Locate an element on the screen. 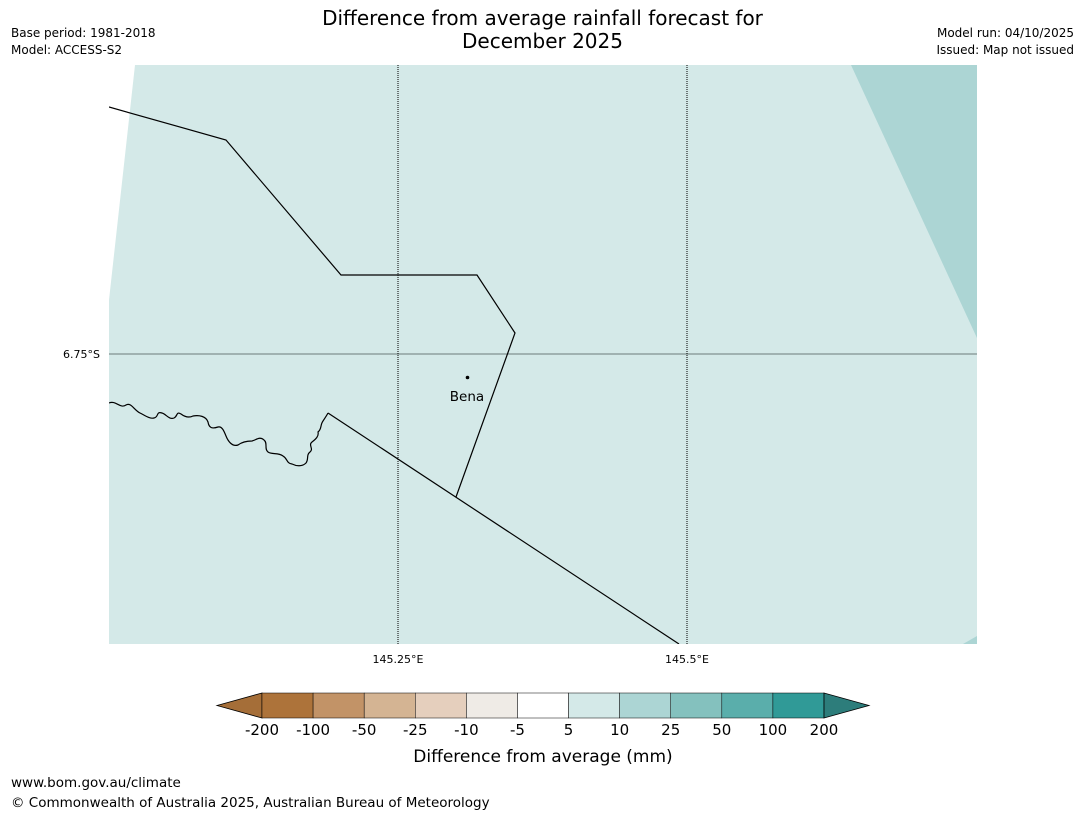 The height and width of the screenshot is (816, 1085). colorbar-tick-label: -5 is located at coordinates (517, 730).